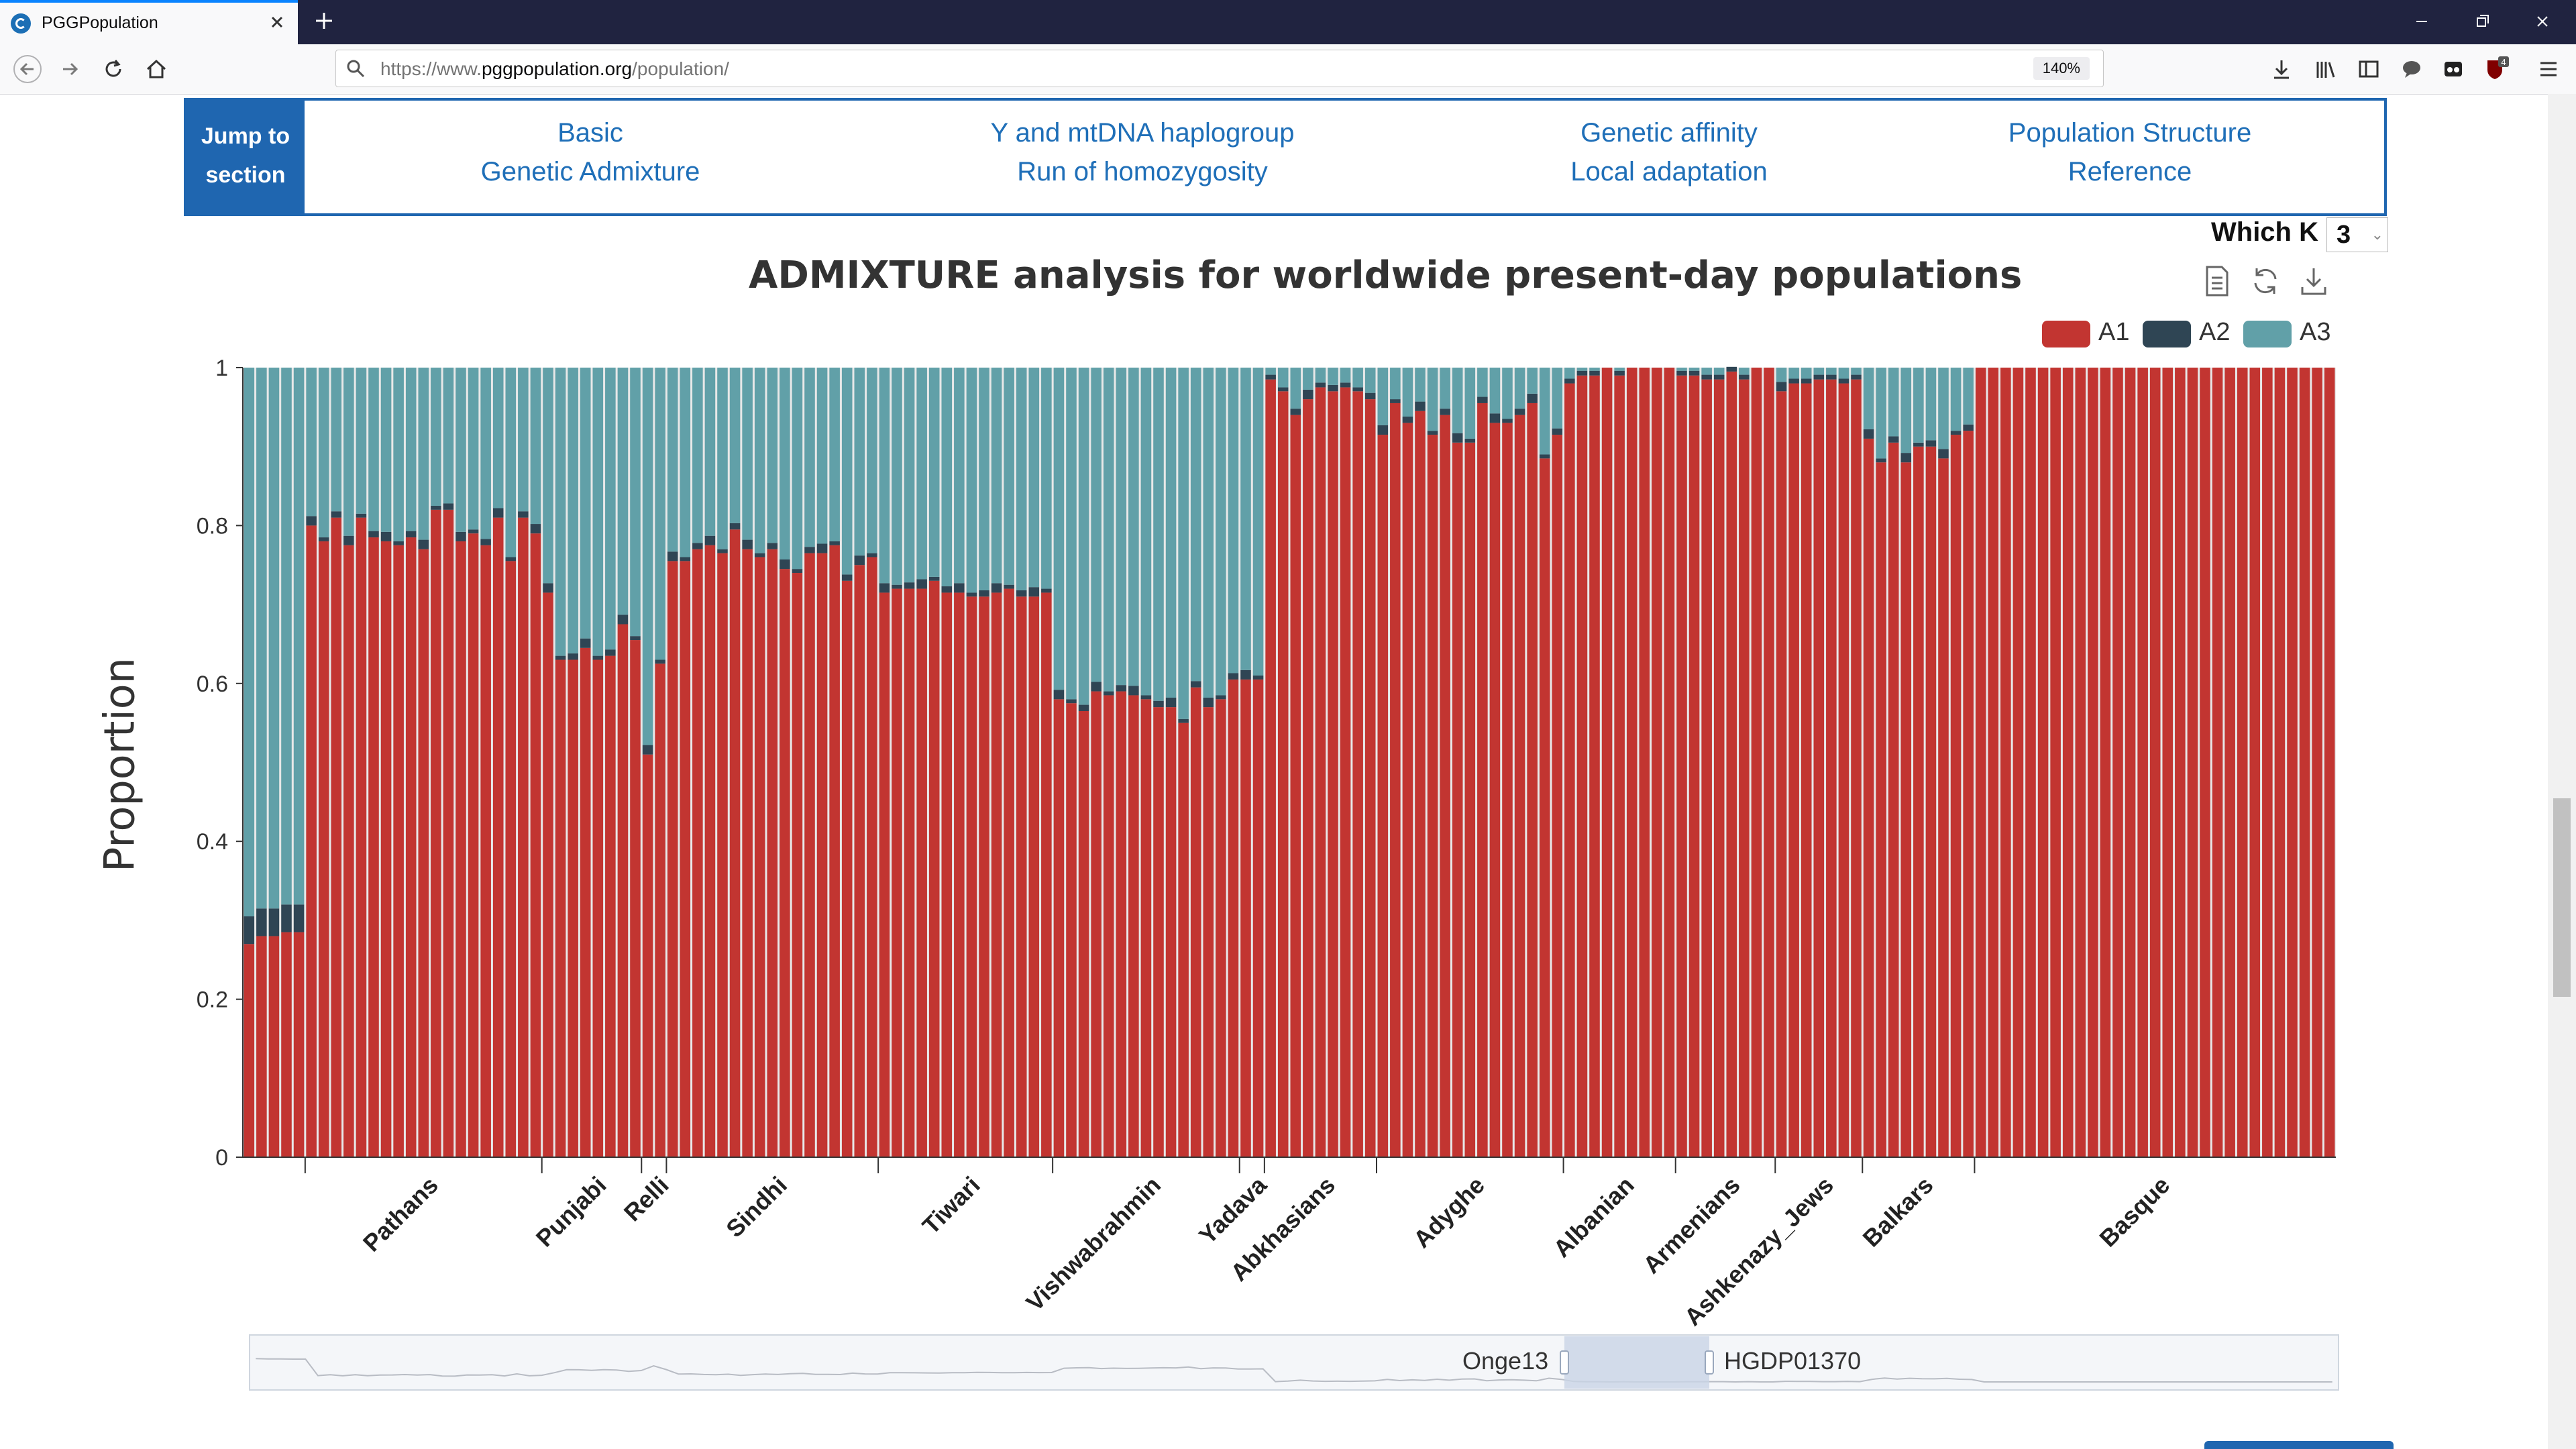  Describe the element at coordinates (2548, 69) in the screenshot. I see `menu-icon` at that location.